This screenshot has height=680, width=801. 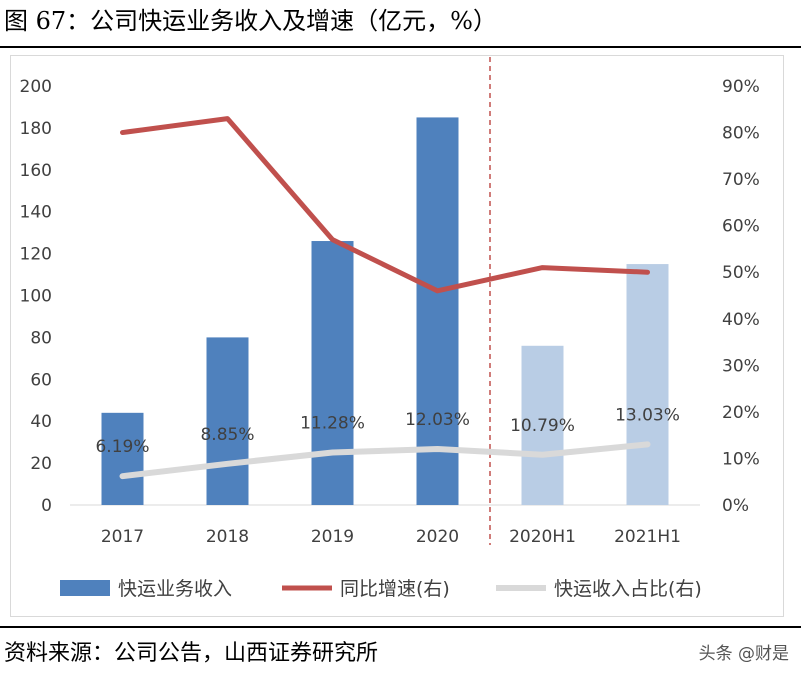 I want to click on bar-2020, so click(x=437, y=311).